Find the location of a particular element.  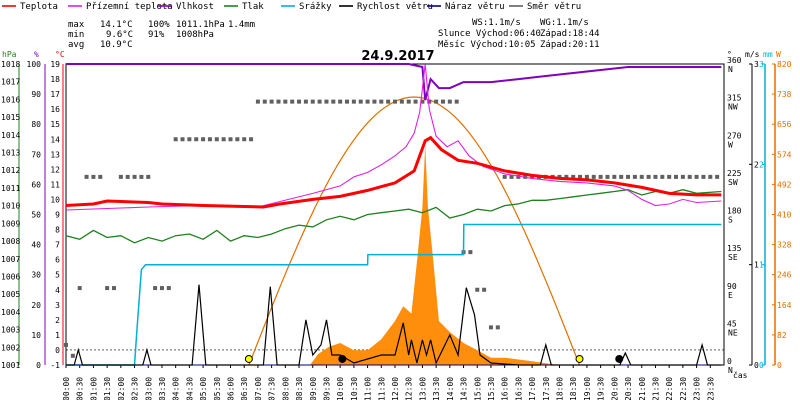

pressure-line is located at coordinates (393, 216).